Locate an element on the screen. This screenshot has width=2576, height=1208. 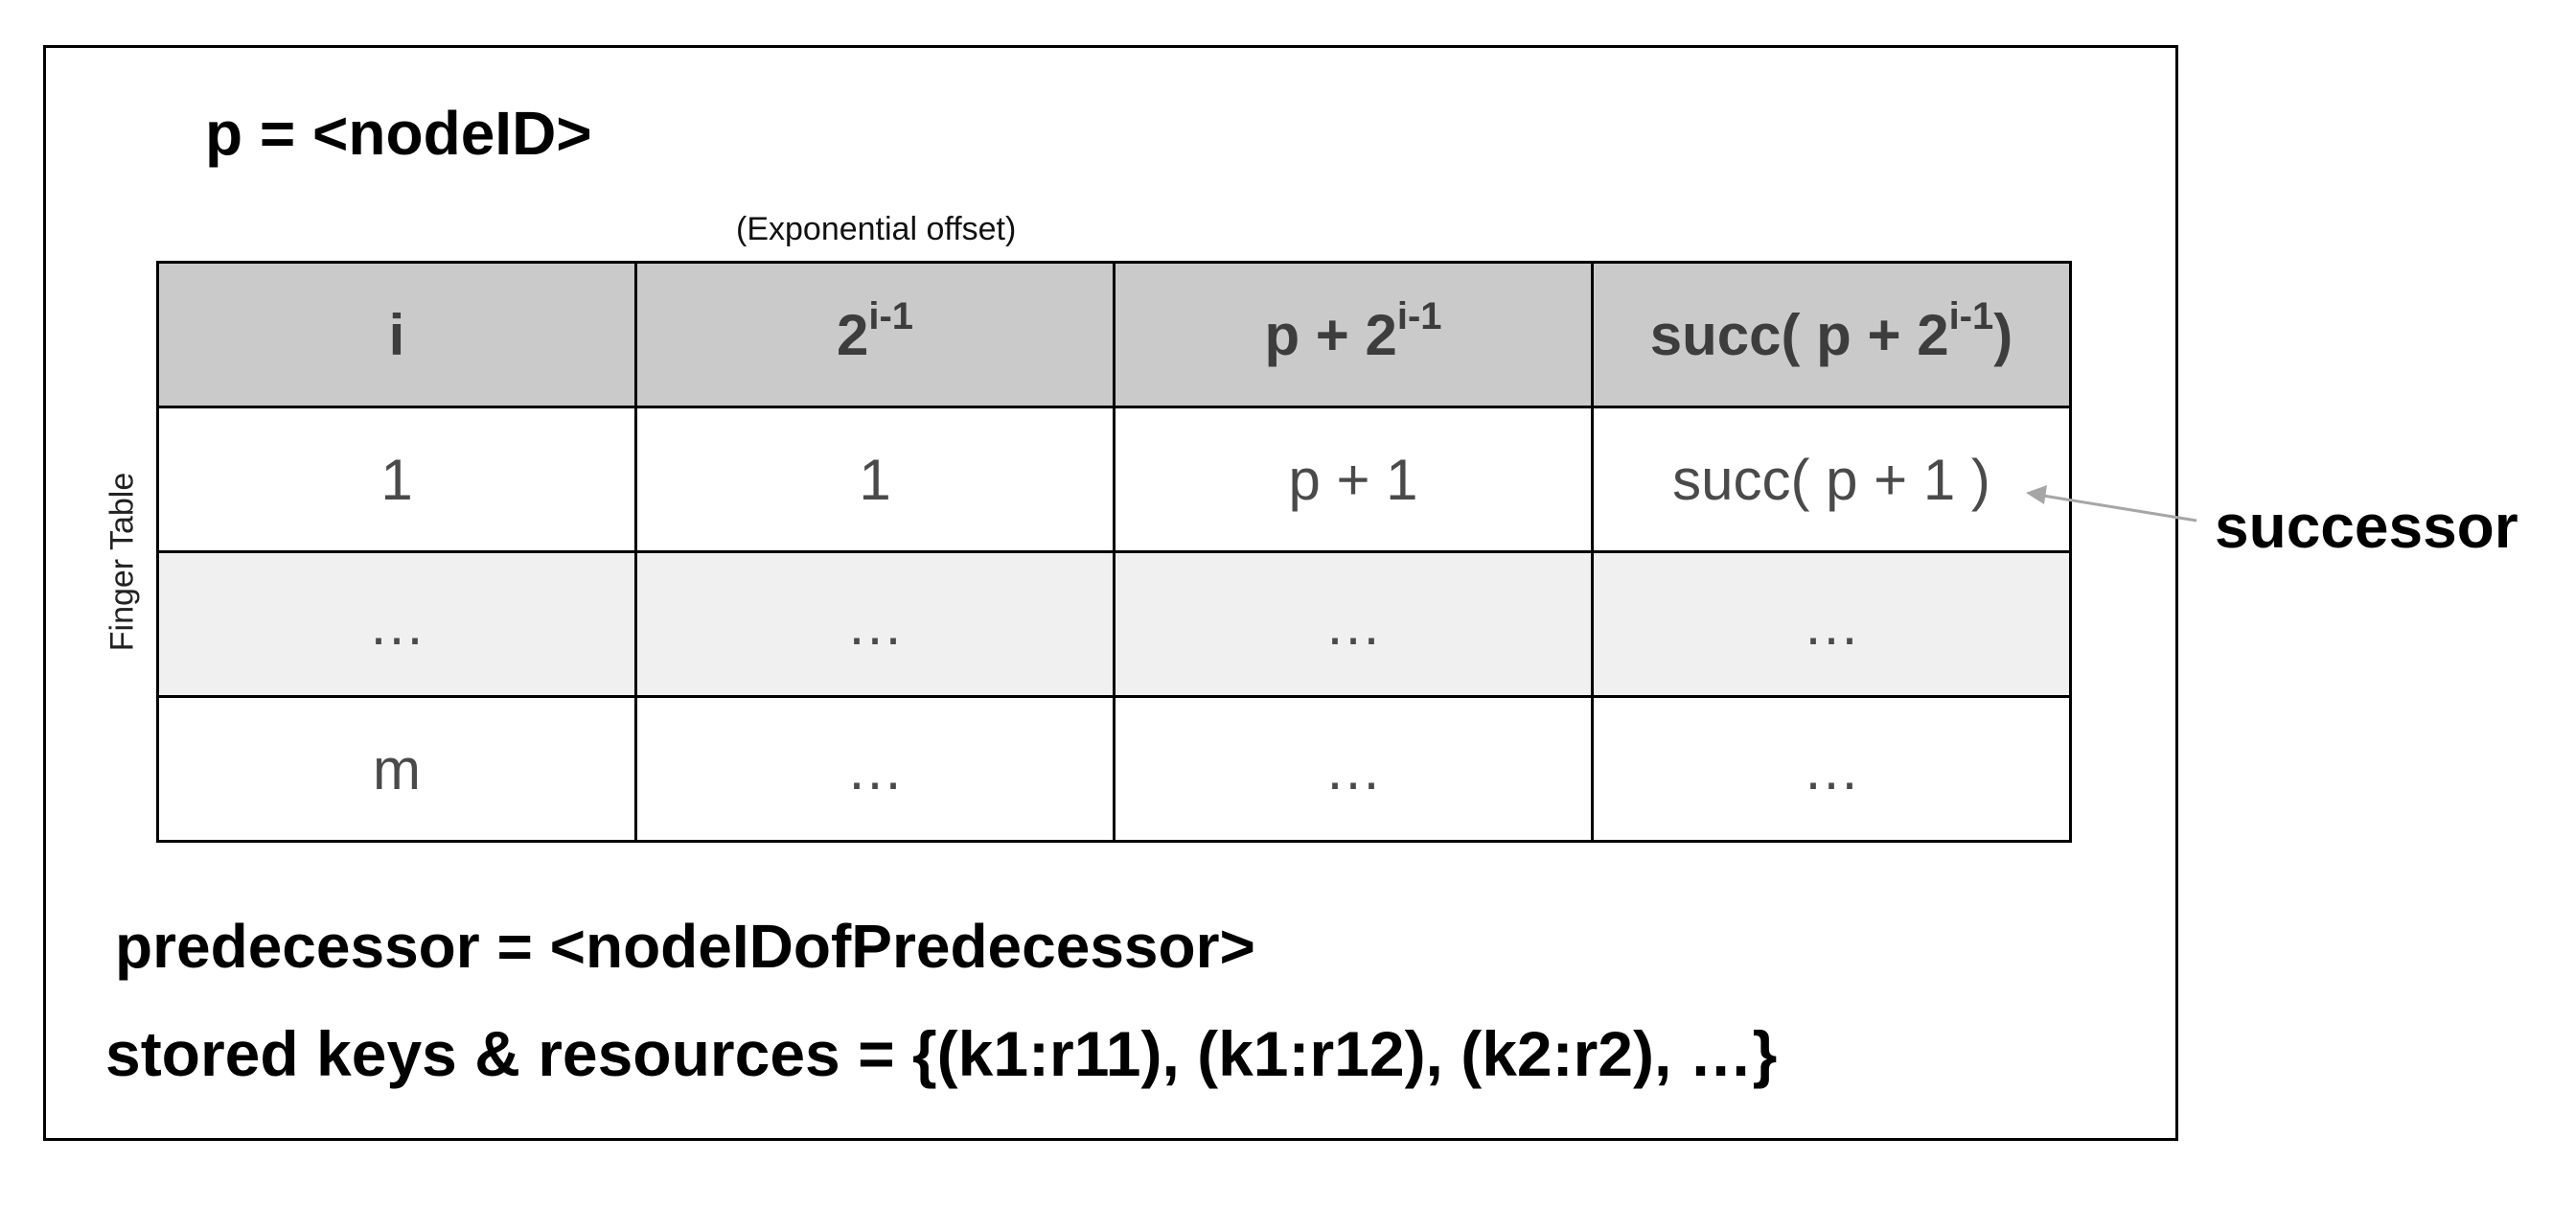
header-i: i is located at coordinates (397, 335).